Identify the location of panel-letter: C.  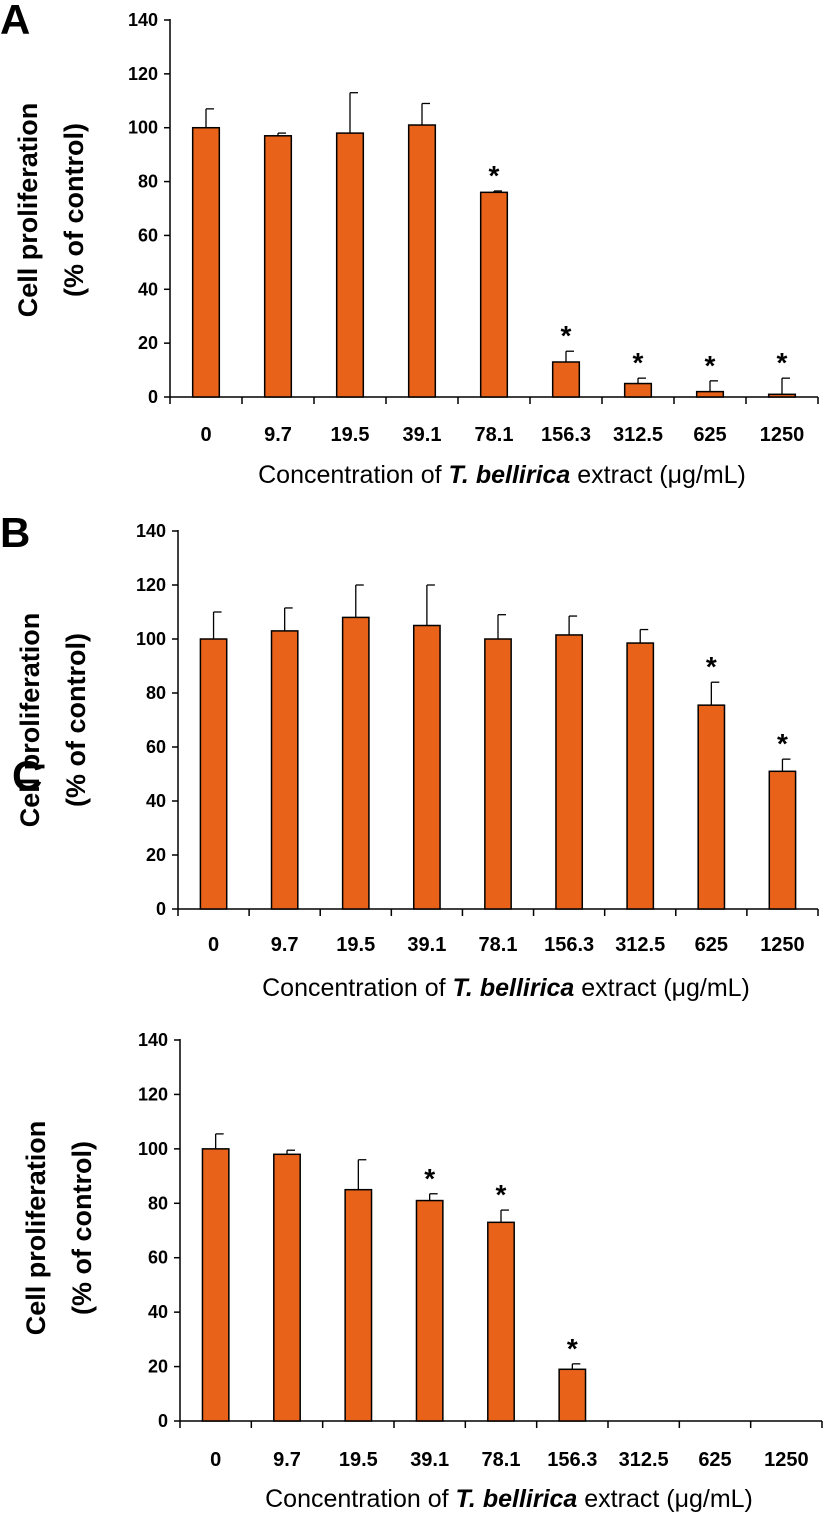
(27, 775).